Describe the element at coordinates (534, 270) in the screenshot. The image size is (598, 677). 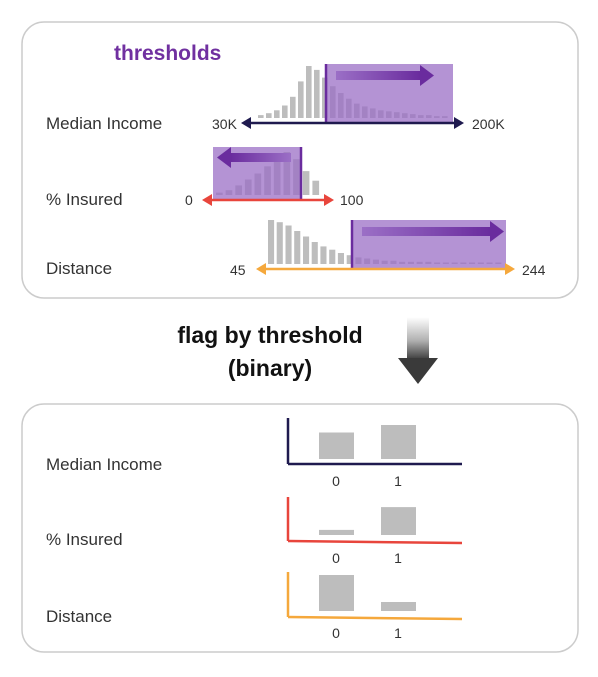
I see `distance-max-label: 244` at that location.